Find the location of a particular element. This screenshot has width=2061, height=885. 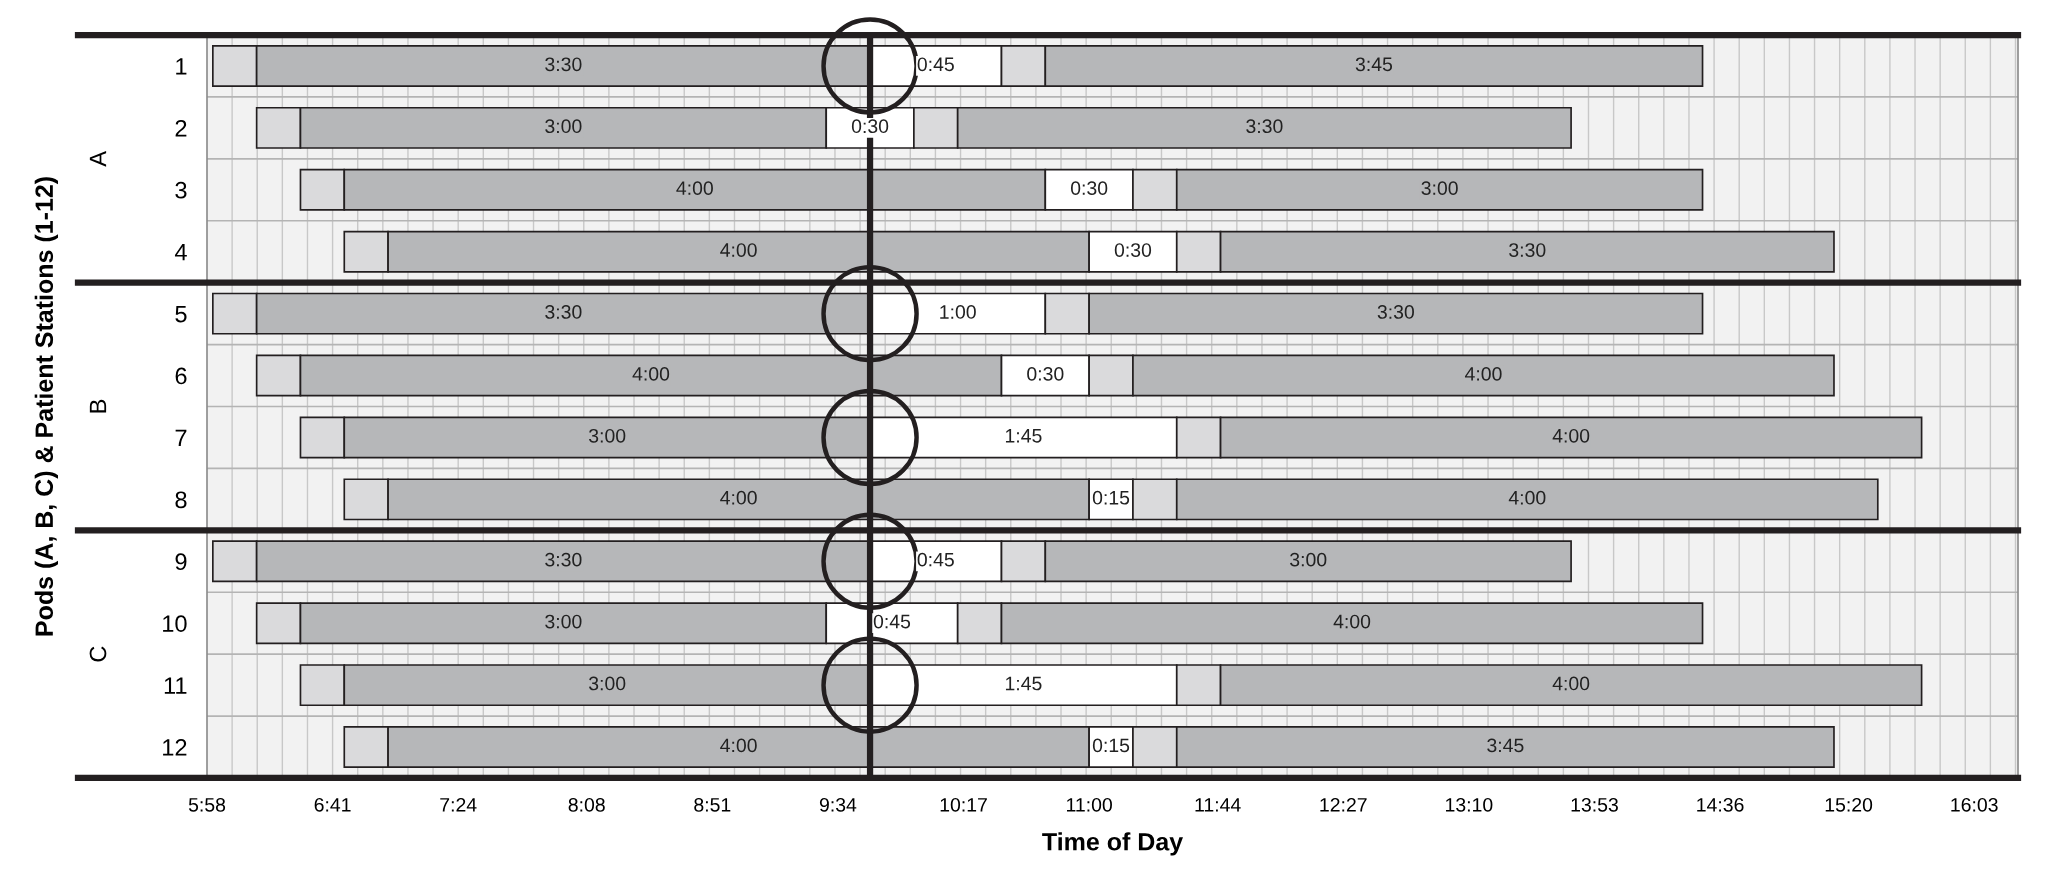

y-tick-label: 12 is located at coordinates (175, 747).